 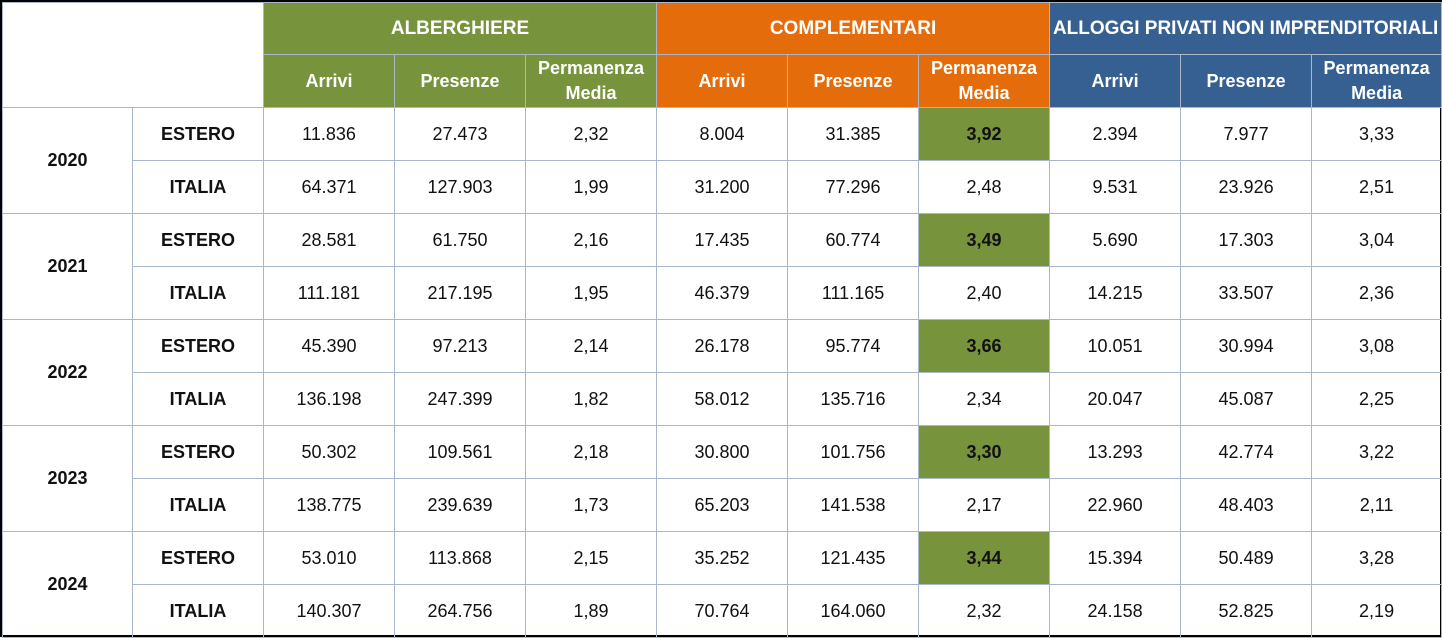 I want to click on col-alloggi-permanenza: Permanenza Media, so click(x=1376, y=81).